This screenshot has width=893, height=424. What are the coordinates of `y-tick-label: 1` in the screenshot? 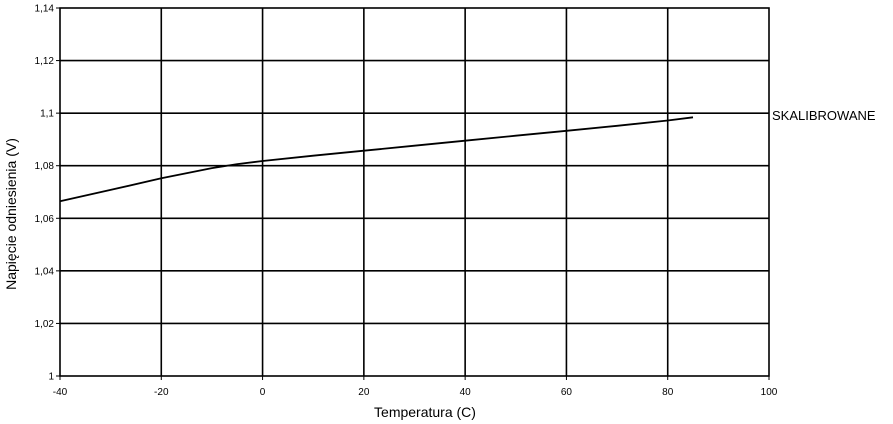 It's located at (51, 377).